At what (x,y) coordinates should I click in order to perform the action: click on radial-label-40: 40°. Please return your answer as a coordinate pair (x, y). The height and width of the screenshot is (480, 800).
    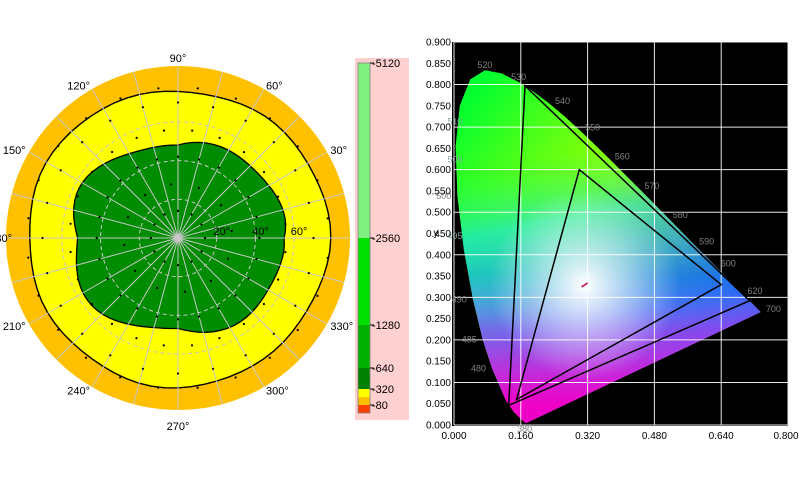
    Looking at the image, I should click on (260, 232).